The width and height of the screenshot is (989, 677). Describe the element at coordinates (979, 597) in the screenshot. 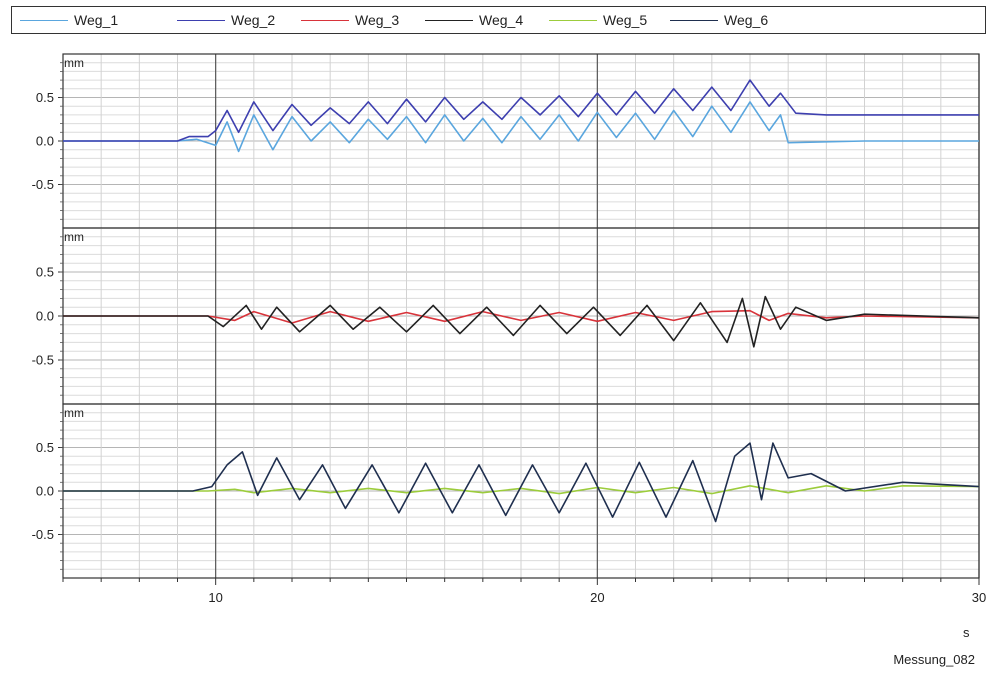

I see `x-tick-label: 30` at that location.